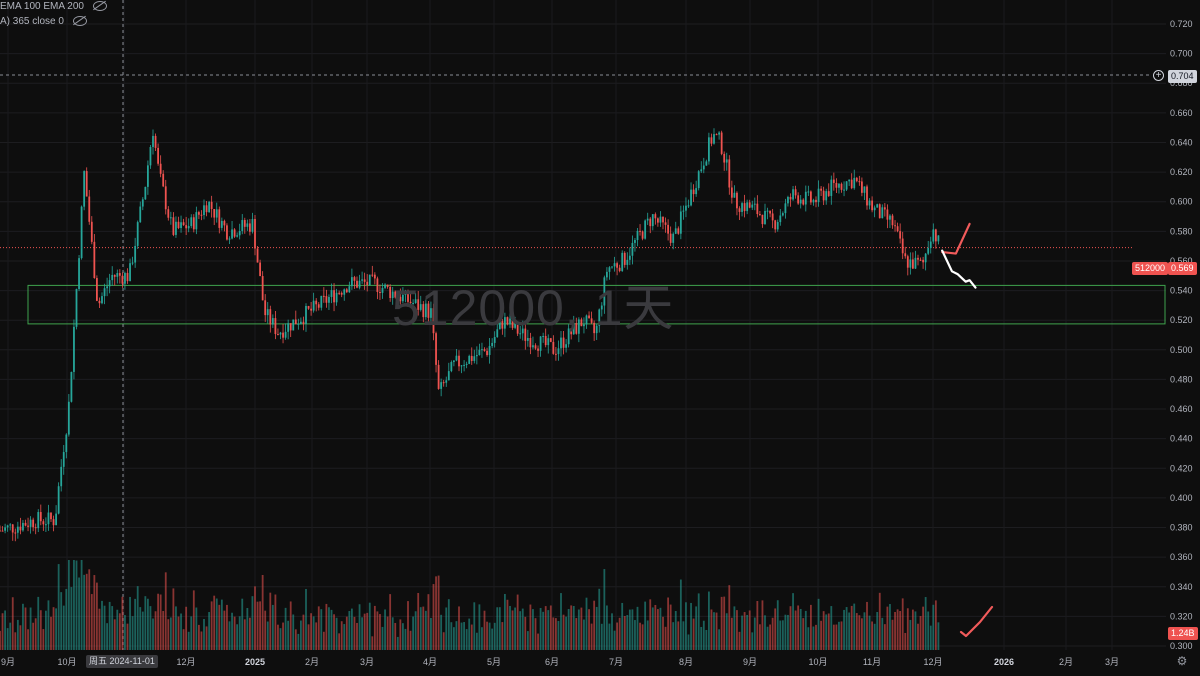 This screenshot has height=676, width=1200. Describe the element at coordinates (1004, 662) in the screenshot. I see `x-tick-label: 2026` at that location.